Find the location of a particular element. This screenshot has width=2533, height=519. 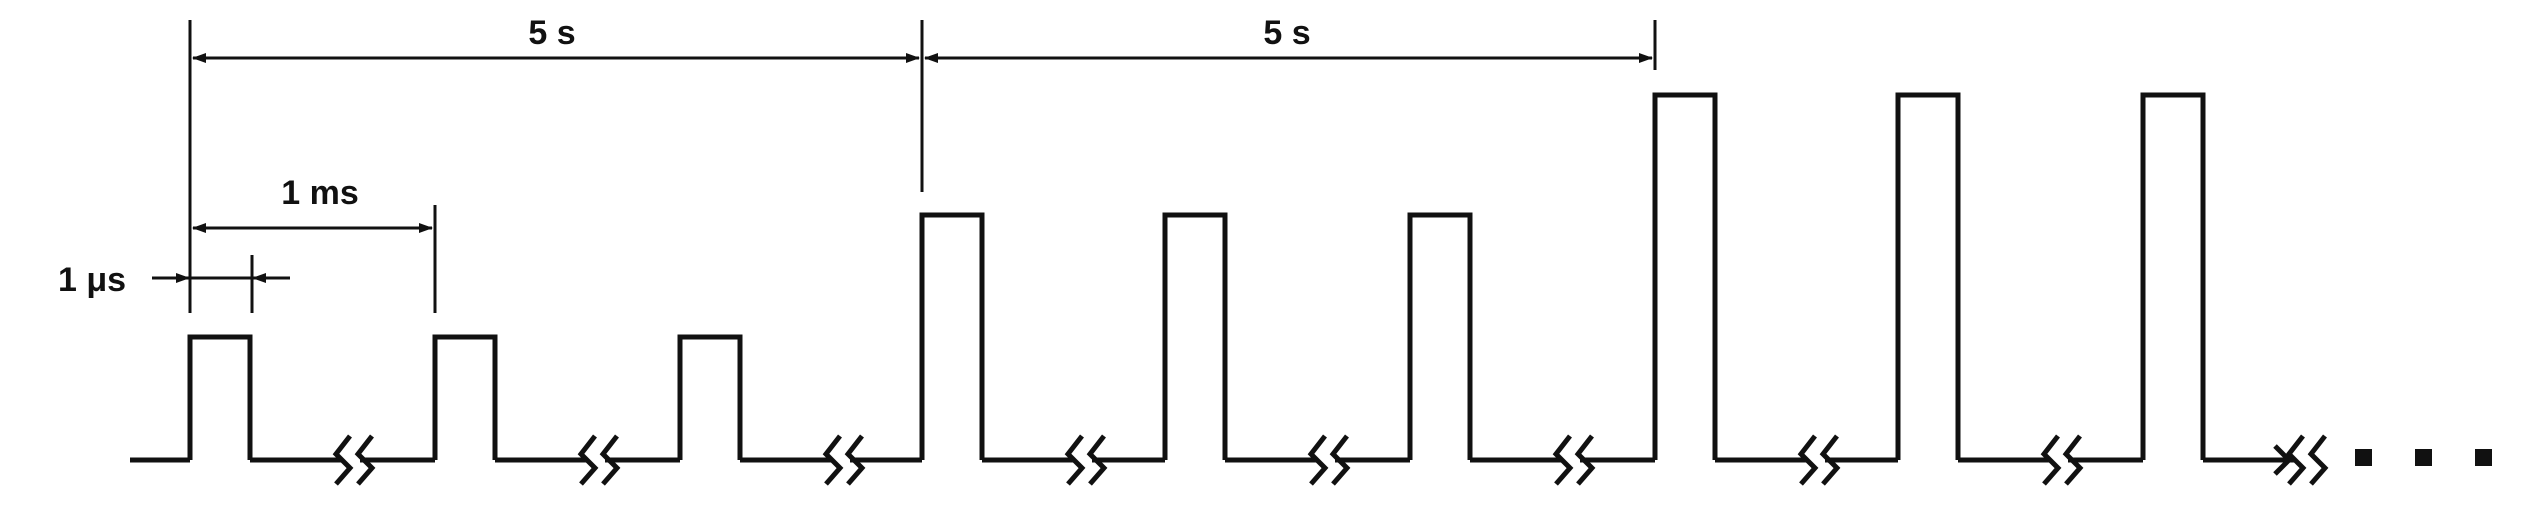

label-1us: 1 μs is located at coordinates (92, 280).